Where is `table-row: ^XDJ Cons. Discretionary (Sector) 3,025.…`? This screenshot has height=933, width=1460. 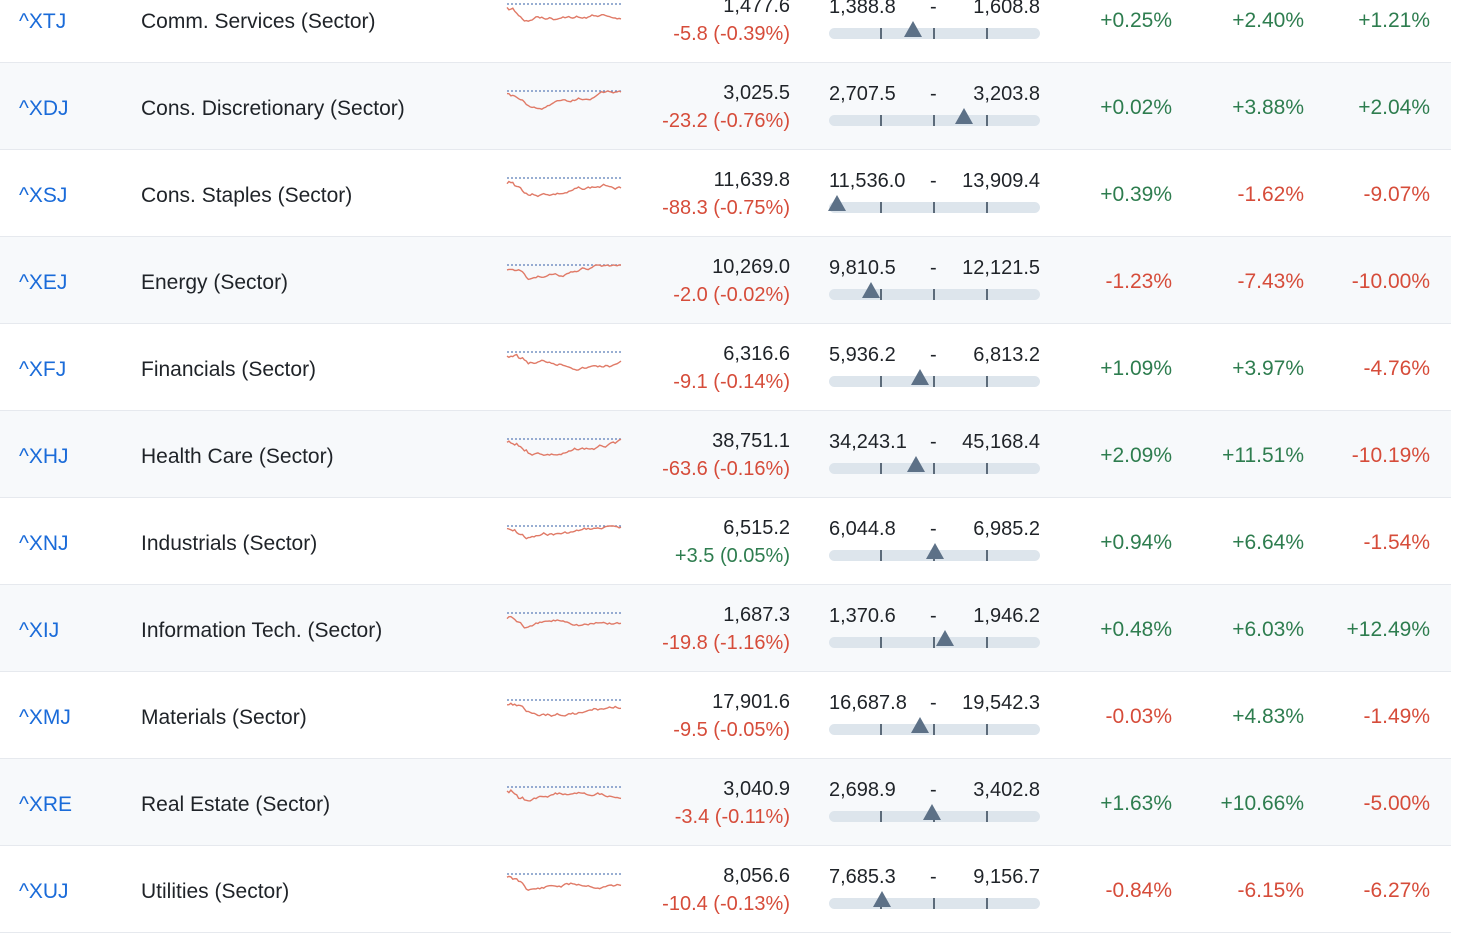
table-row: ^XDJ Cons. Discretionary (Sector) 3,025.… is located at coordinates (725, 106).